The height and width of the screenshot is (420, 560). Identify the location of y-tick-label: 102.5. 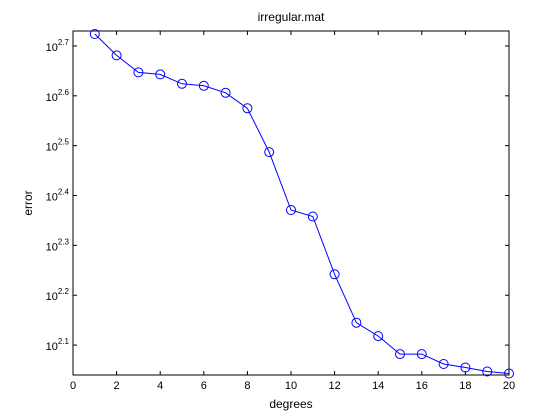
(58, 146).